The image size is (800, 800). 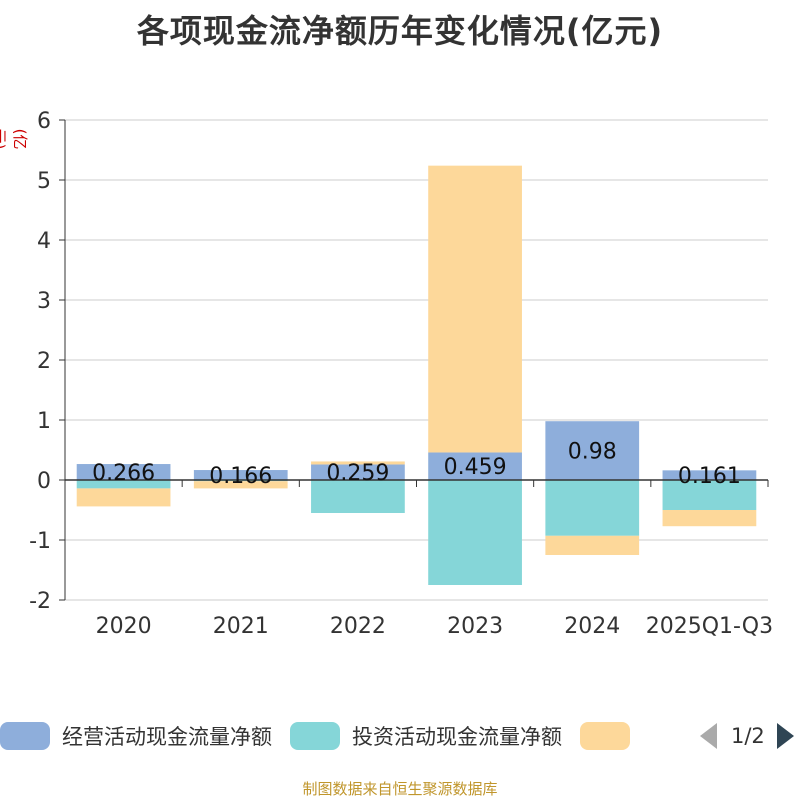 I want to click on legend-item-investing: 投资活动现金流量净额, so click(x=426, y=736).